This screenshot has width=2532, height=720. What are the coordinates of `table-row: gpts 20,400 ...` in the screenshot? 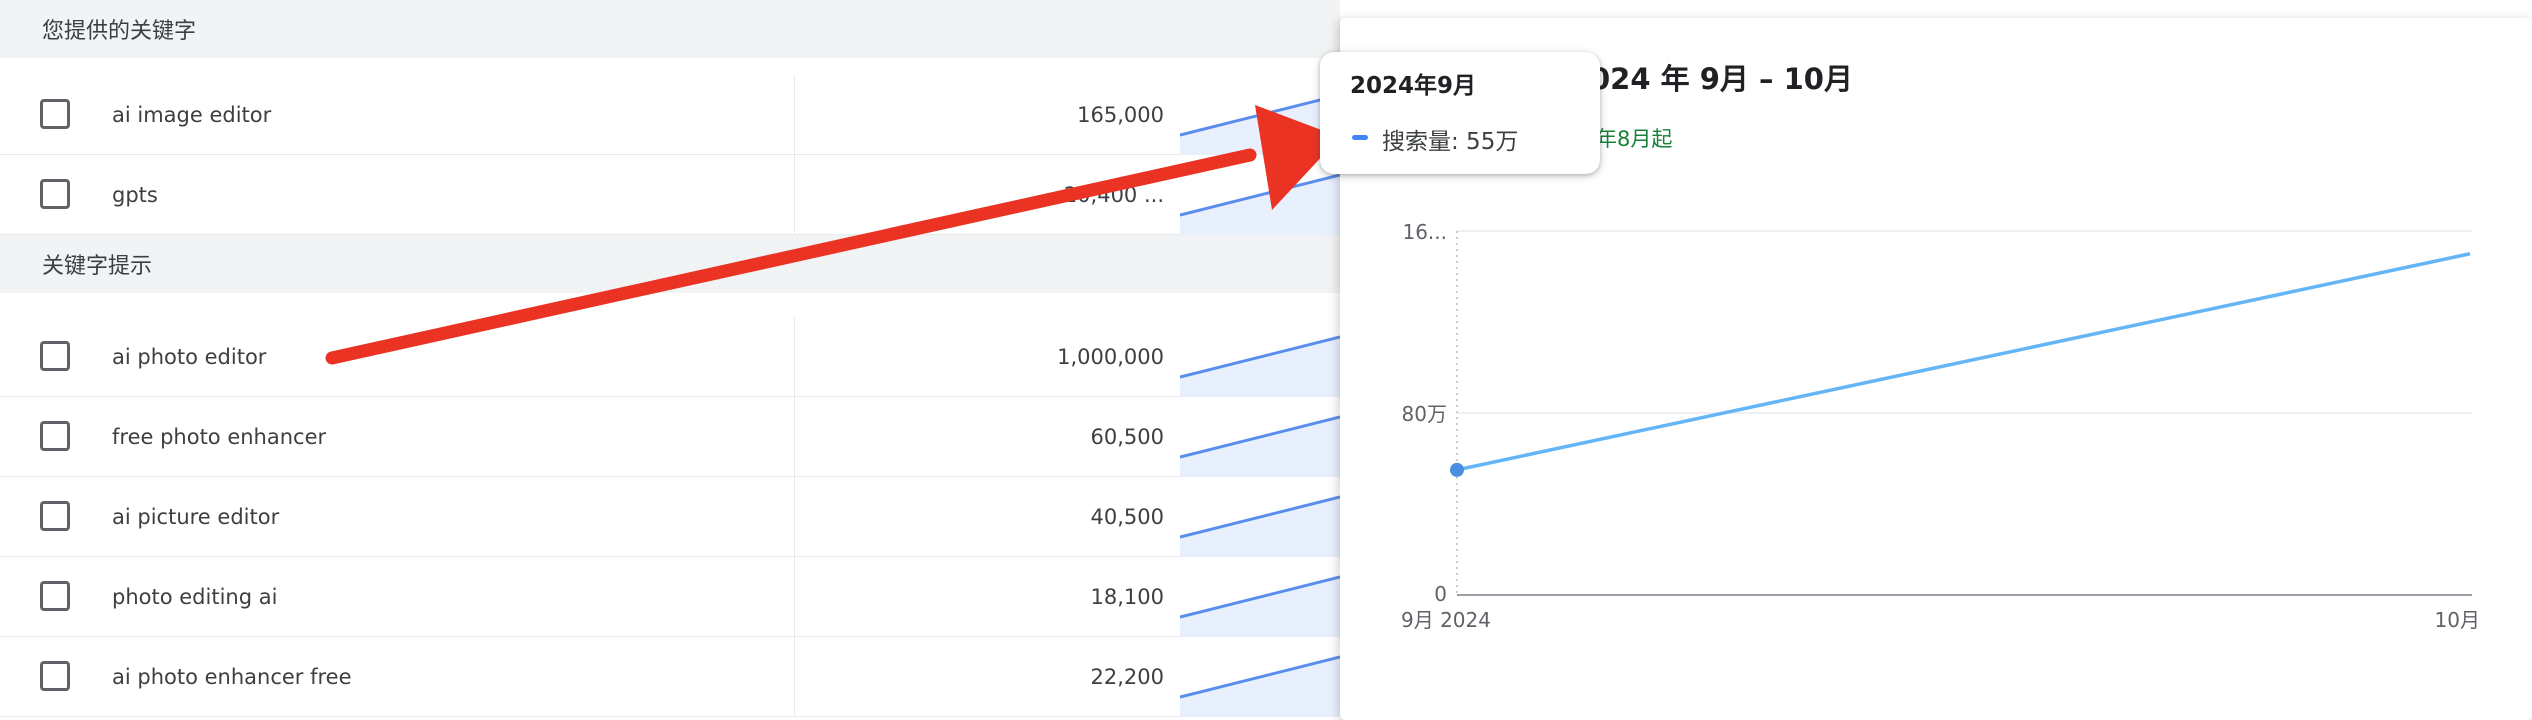 It's located at (670, 195).